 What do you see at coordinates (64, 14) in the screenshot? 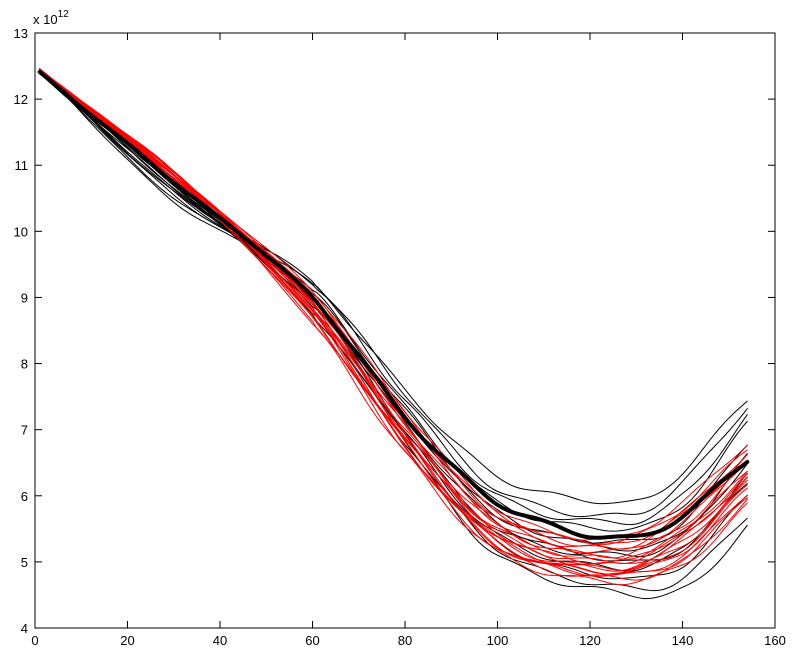
I see `y-exponent-power: 12` at bounding box center [64, 14].